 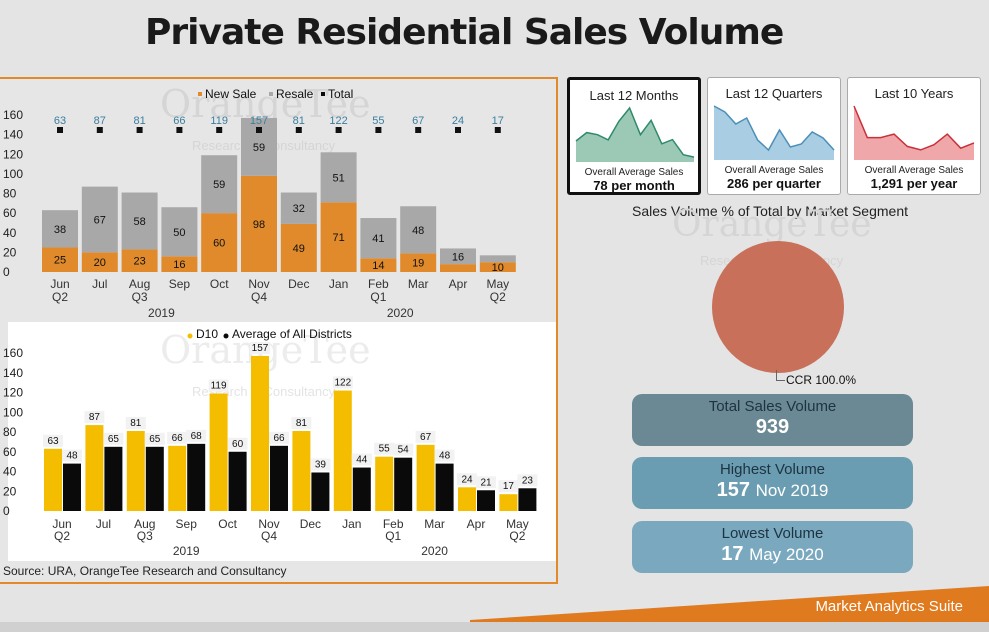 What do you see at coordinates (458, 121) in the screenshot?
I see `total-value-label: 24` at bounding box center [458, 121].